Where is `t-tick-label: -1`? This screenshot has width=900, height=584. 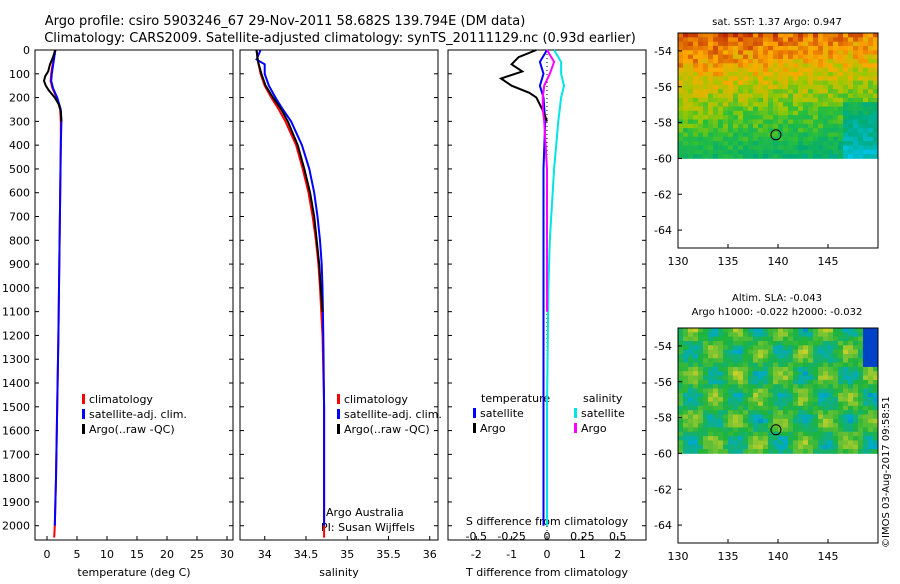
t-tick-label: -1 is located at coordinates (511, 554).